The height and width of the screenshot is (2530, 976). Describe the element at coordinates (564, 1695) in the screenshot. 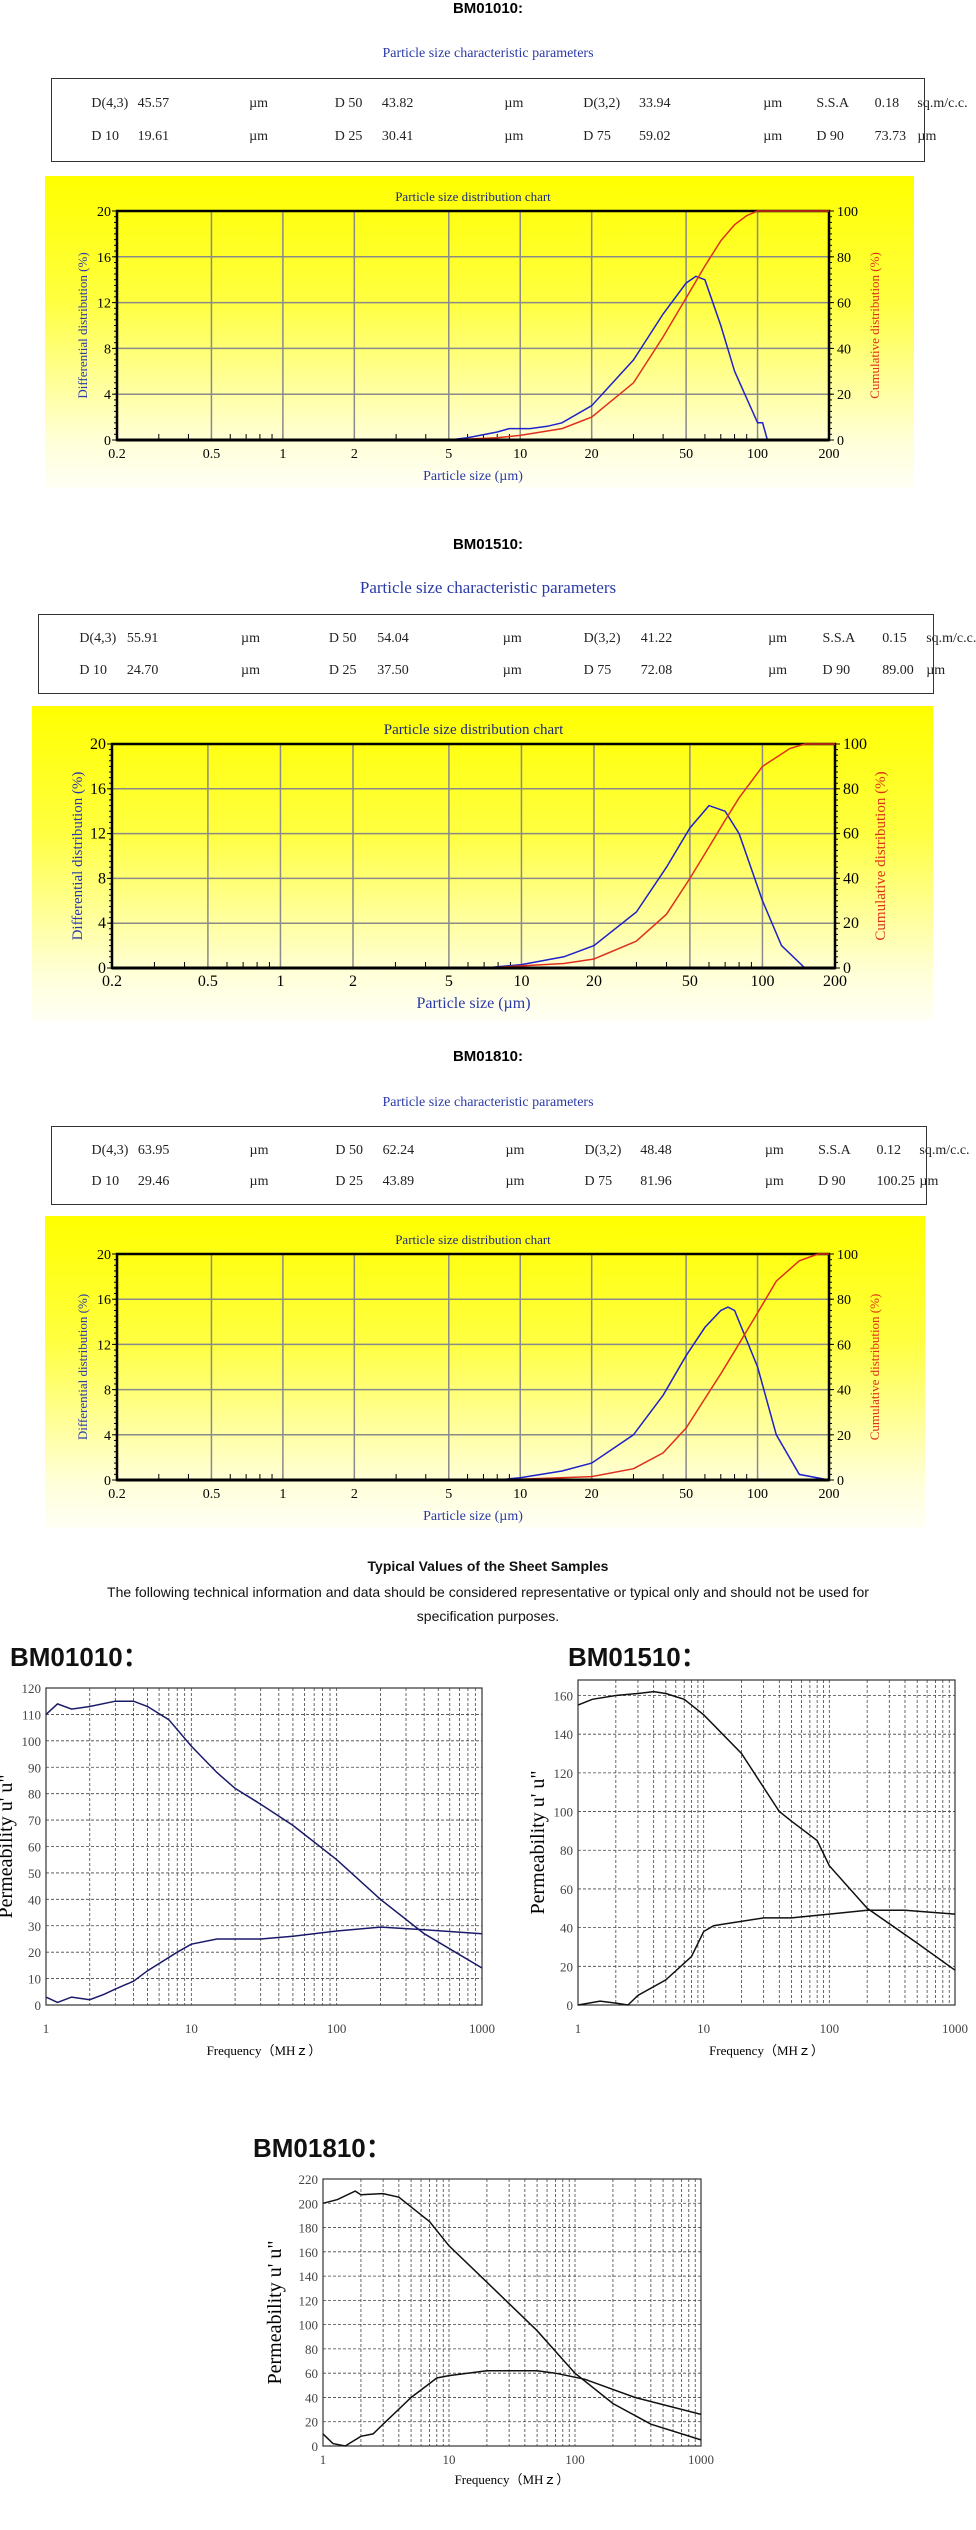

I see `y-tick-label: 160` at that location.